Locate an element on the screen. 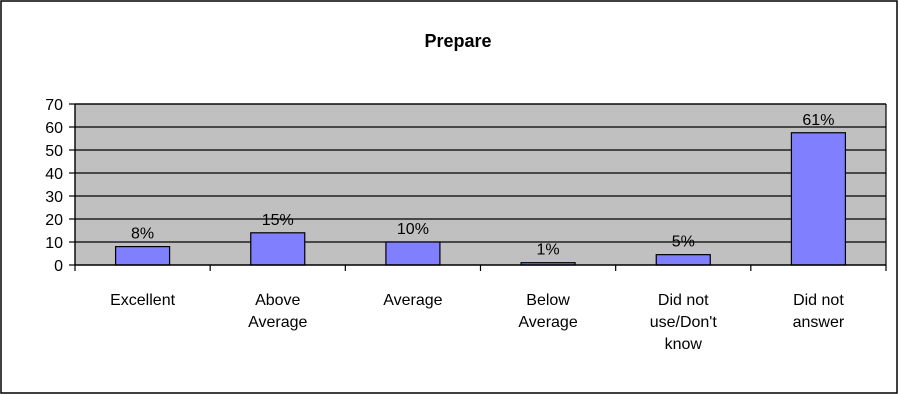  category-label: use/Don't is located at coordinates (684, 322).